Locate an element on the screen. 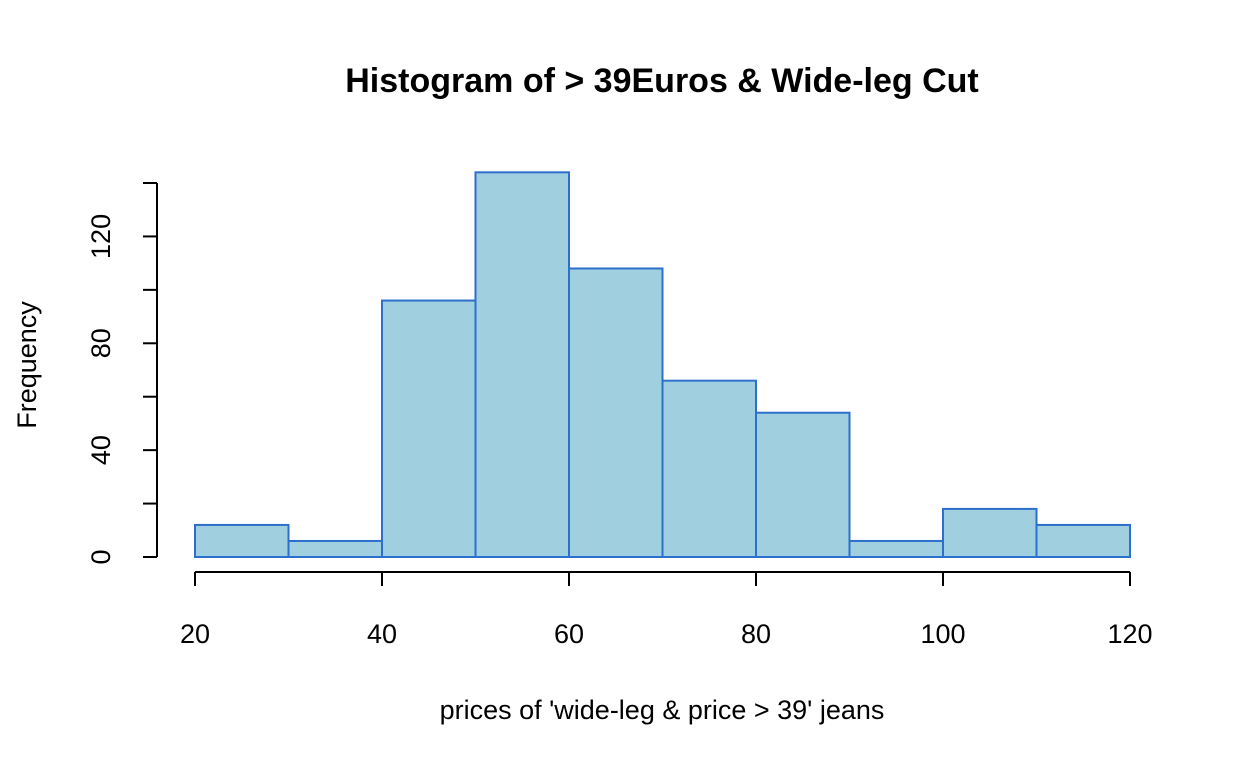 The width and height of the screenshot is (1248, 768). y-axis-label: Frequency is located at coordinates (27, 365).